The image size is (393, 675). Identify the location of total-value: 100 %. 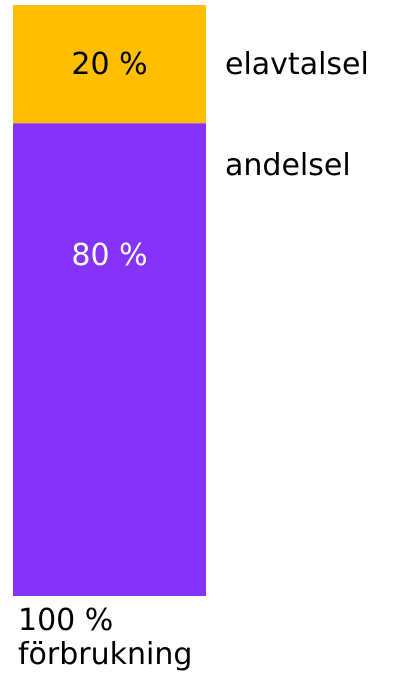
(66, 620).